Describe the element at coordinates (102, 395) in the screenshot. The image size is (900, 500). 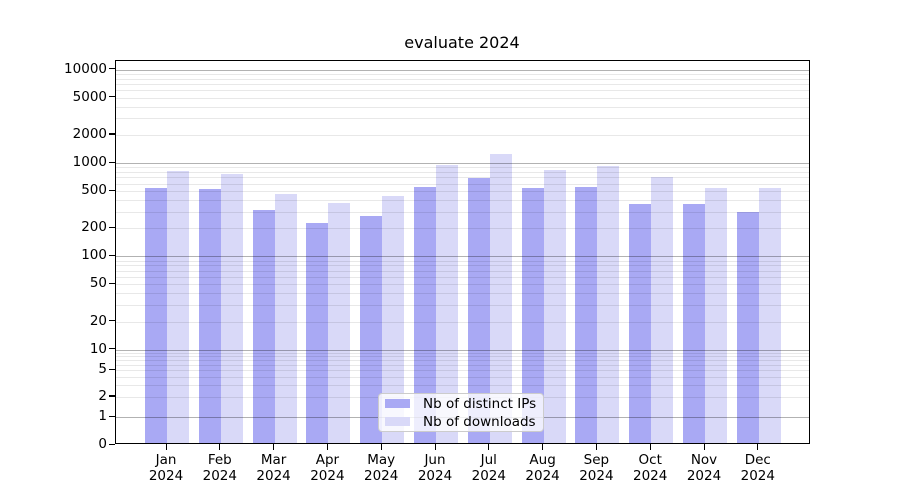
I see `y-tick-label: 2` at that location.